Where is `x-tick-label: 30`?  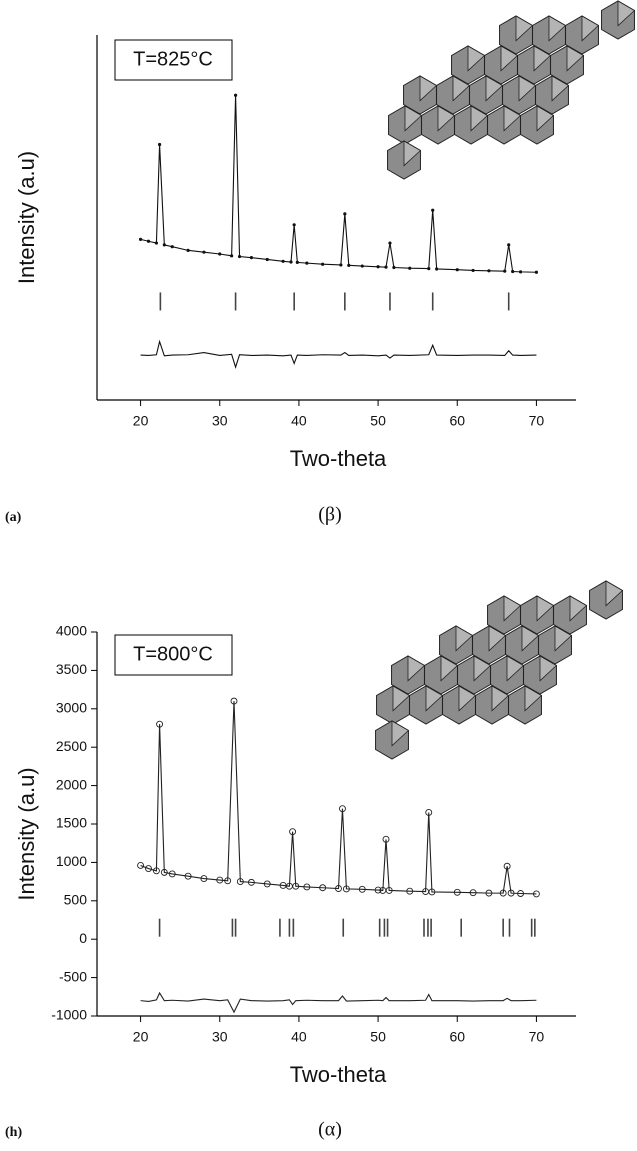 x-tick-label: 30 is located at coordinates (220, 421).